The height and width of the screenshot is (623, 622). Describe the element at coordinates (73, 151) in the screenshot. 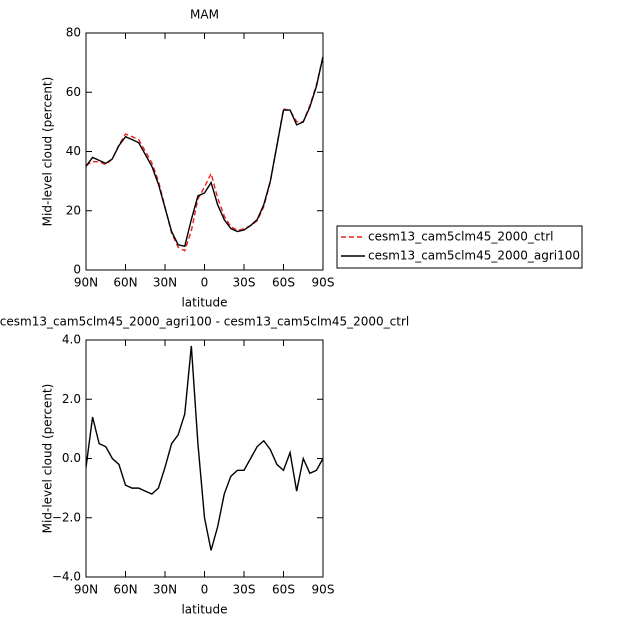

I see `y-tick-label: 40` at that location.